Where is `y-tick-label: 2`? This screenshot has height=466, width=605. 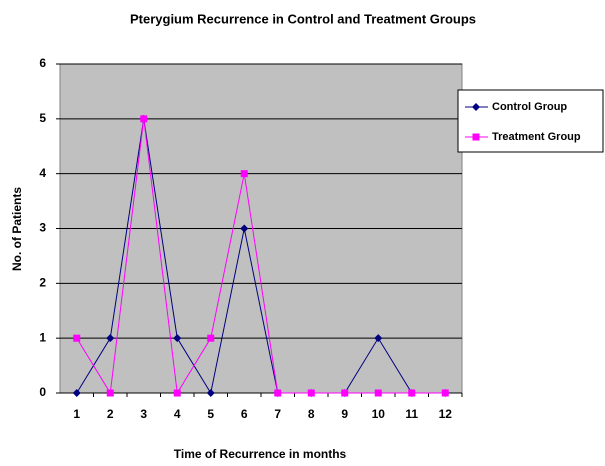 y-tick-label: 2 is located at coordinates (42, 283).